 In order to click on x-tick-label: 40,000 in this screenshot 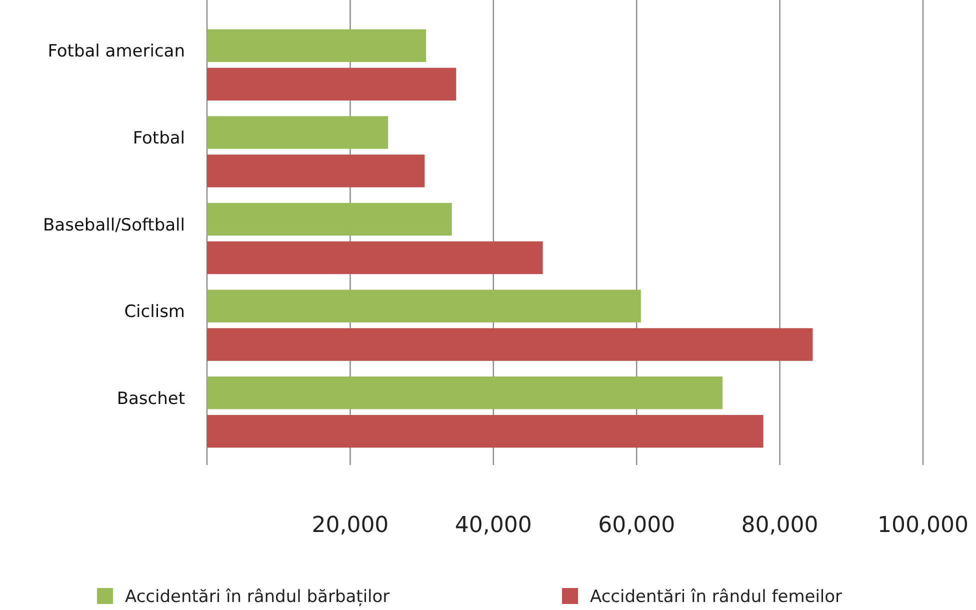, I will do `click(493, 525)`.